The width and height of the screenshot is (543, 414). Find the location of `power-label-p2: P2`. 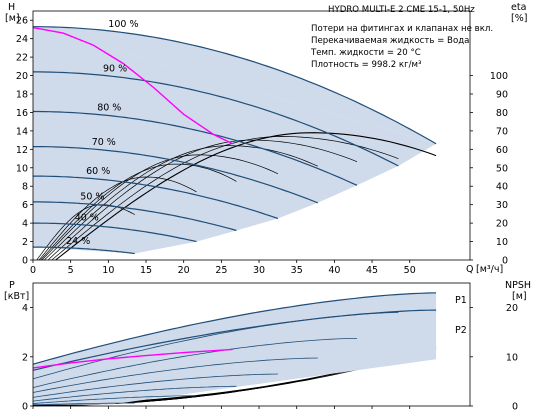

power-label-p2: P2 is located at coordinates (461, 330).